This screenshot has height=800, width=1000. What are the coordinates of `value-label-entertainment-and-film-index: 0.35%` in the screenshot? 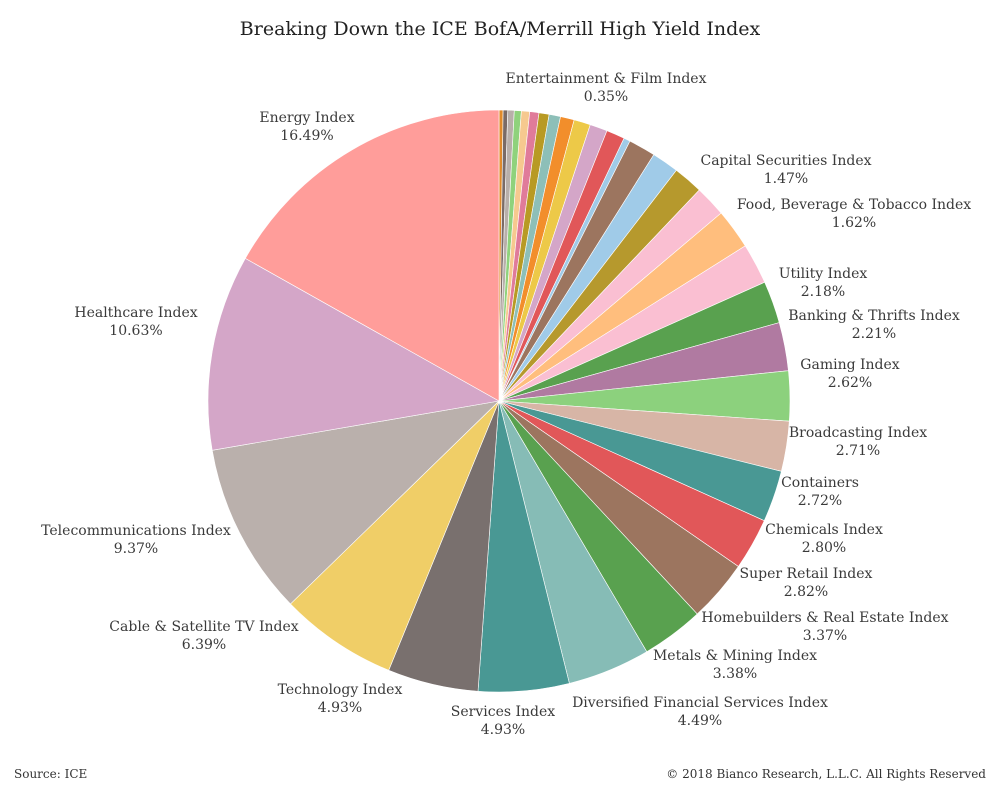 It's located at (606, 97).